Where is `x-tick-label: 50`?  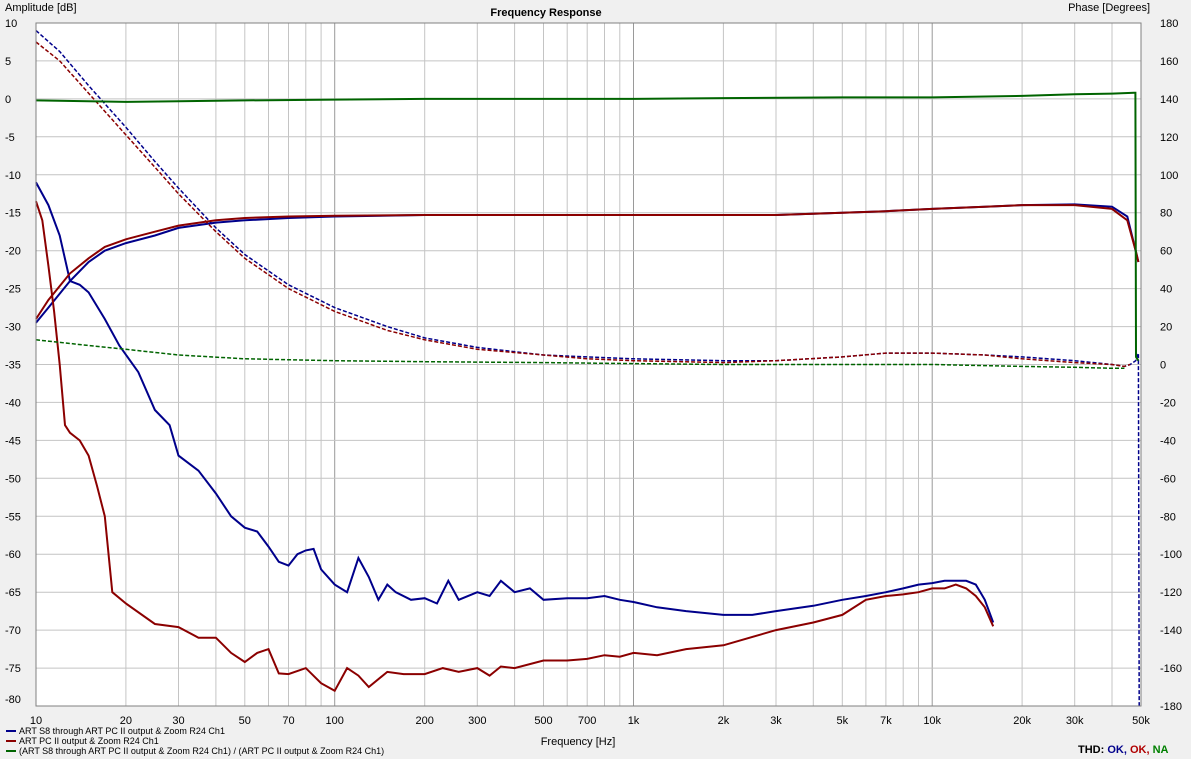
x-tick-label: 50 is located at coordinates (245, 721).